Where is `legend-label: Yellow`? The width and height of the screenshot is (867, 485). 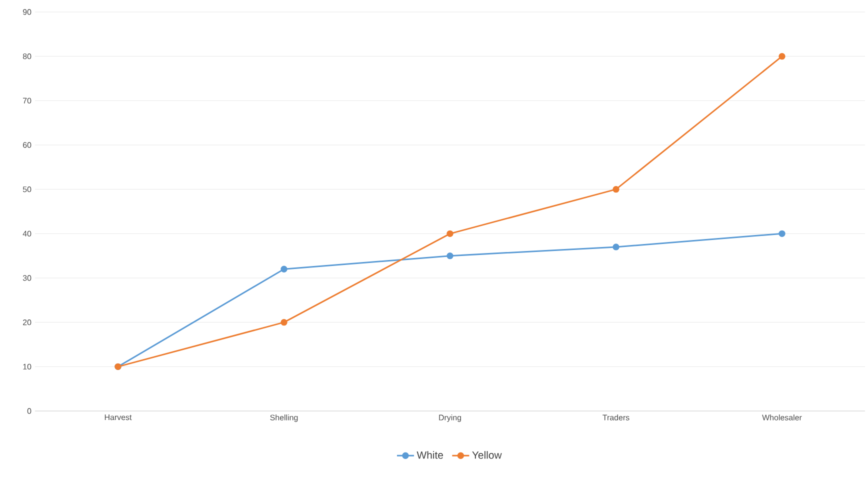 legend-label: Yellow is located at coordinates (487, 455).